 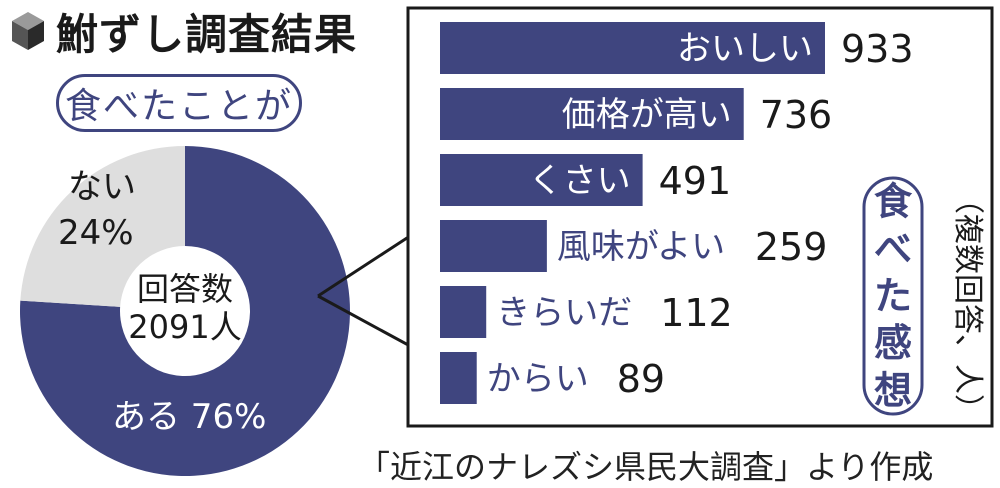 I want to click on bar-title-text: 食べた感想, so click(x=893, y=296).